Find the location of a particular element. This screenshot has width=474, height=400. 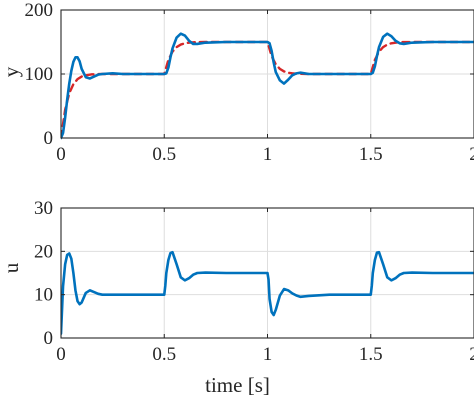

y-tick-label: 200 is located at coordinates (39, 10).